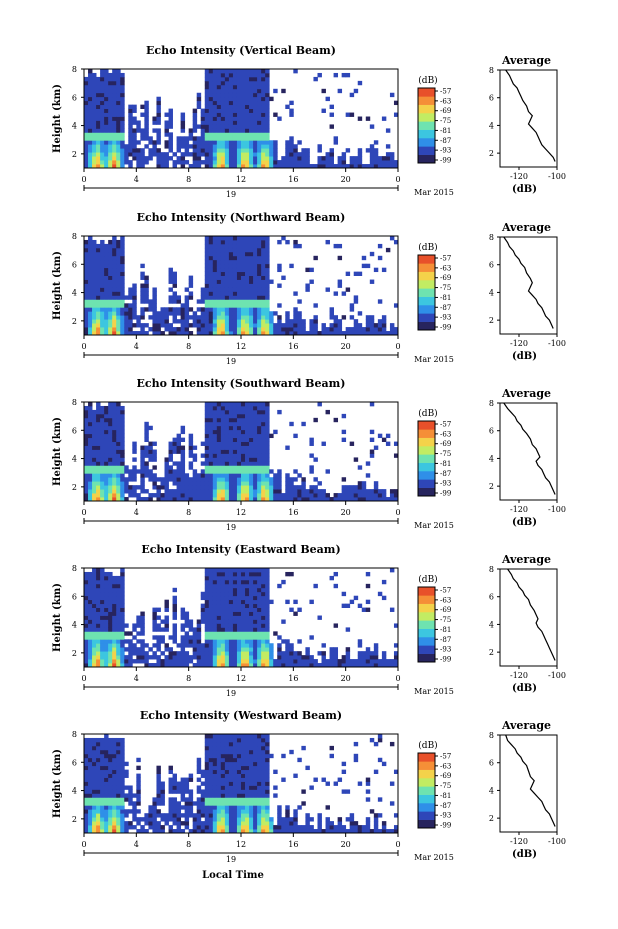  Describe the element at coordinates (241, 784) in the screenshot. I see `heatmap-cells` at that location.